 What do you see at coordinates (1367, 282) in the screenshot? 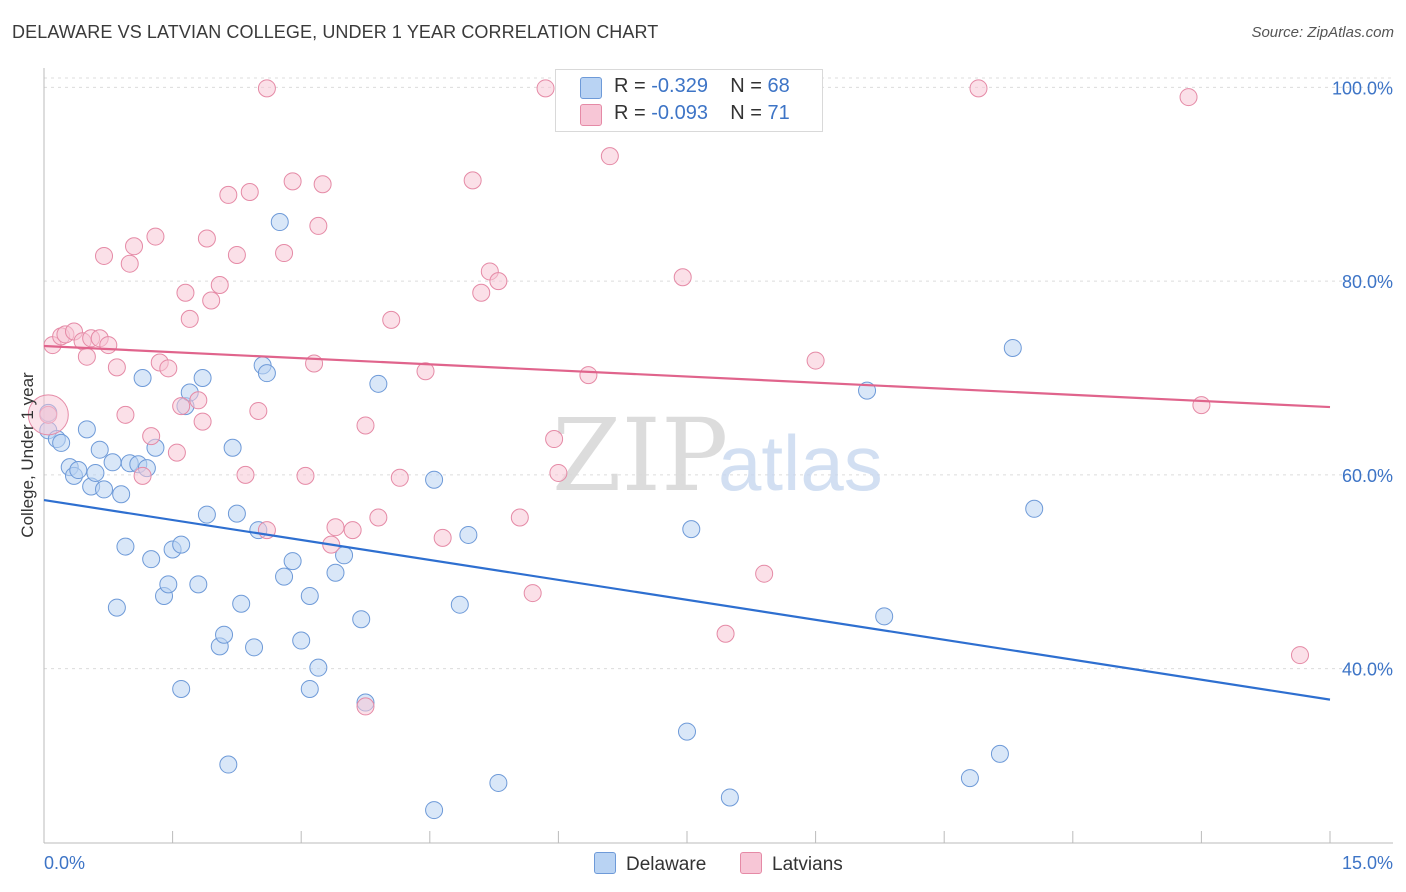
I see `y-tick-label: 80.0%` at bounding box center [1367, 282].